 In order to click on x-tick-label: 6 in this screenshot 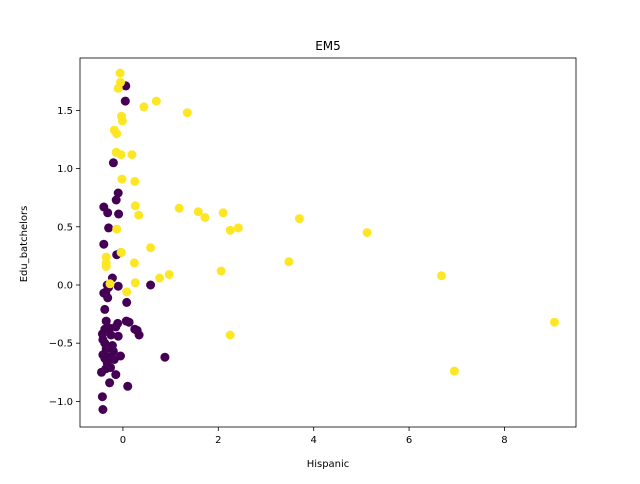, I will do `click(409, 440)`.